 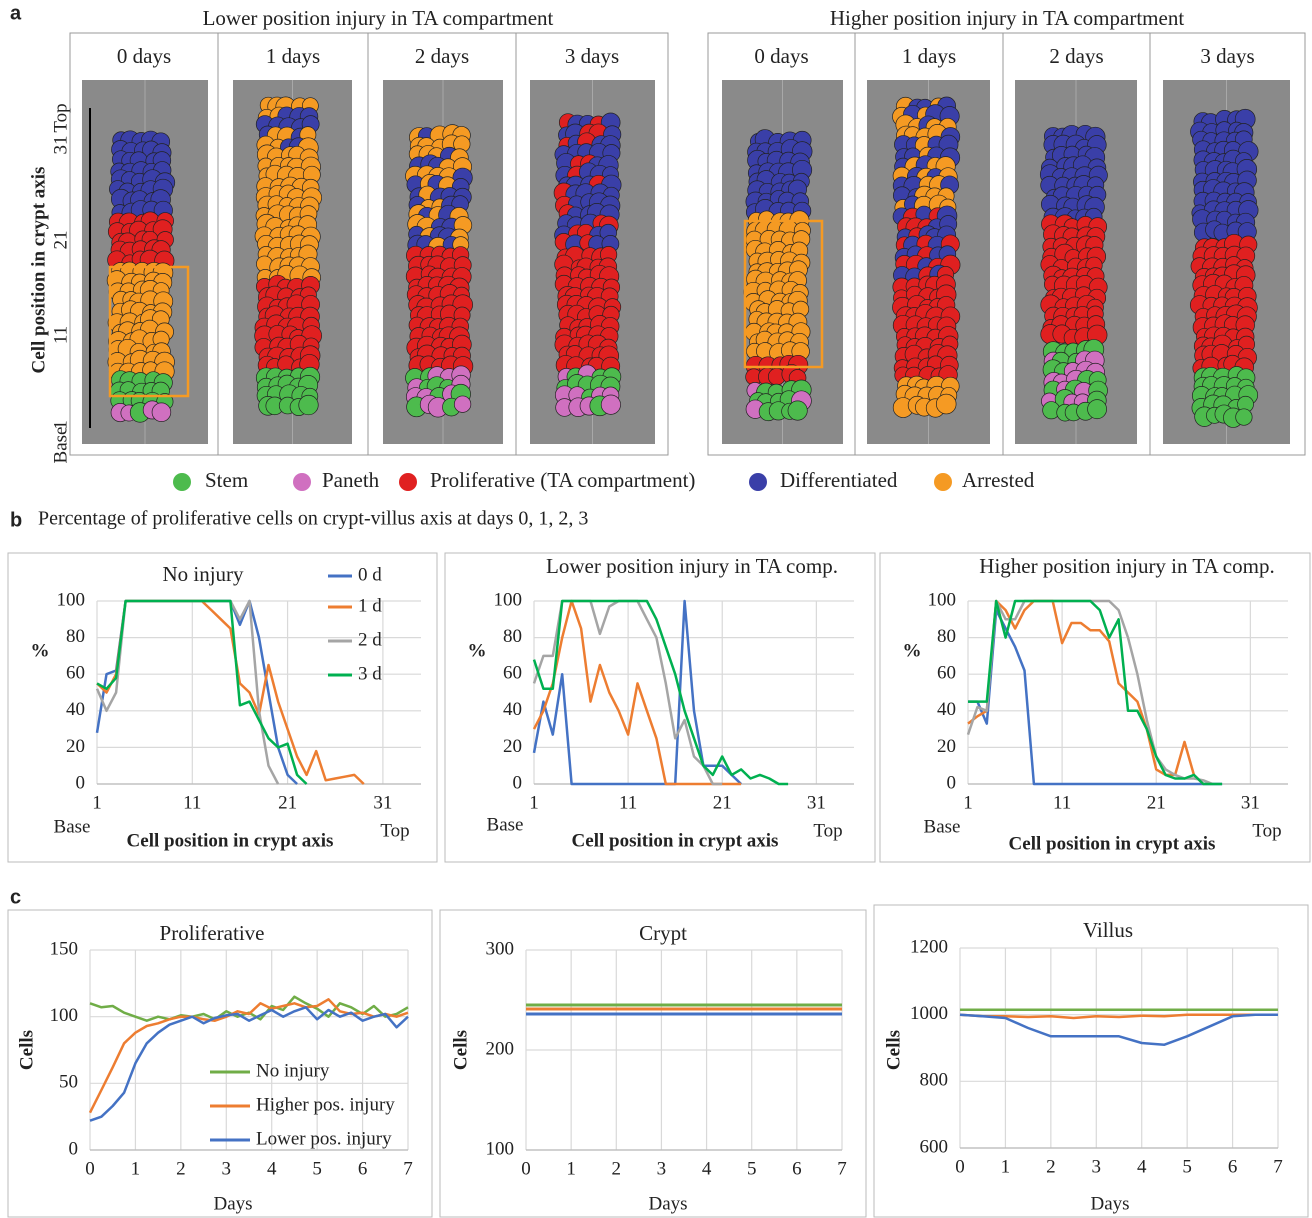 What do you see at coordinates (929, 1013) in the screenshot?
I see `y-tick-label: 1000` at bounding box center [929, 1013].